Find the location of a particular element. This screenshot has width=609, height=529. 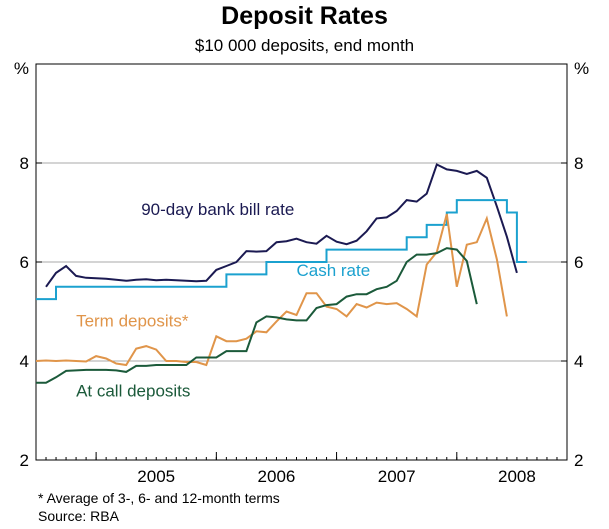

y-tick-right-4: 4 is located at coordinates (578, 361).